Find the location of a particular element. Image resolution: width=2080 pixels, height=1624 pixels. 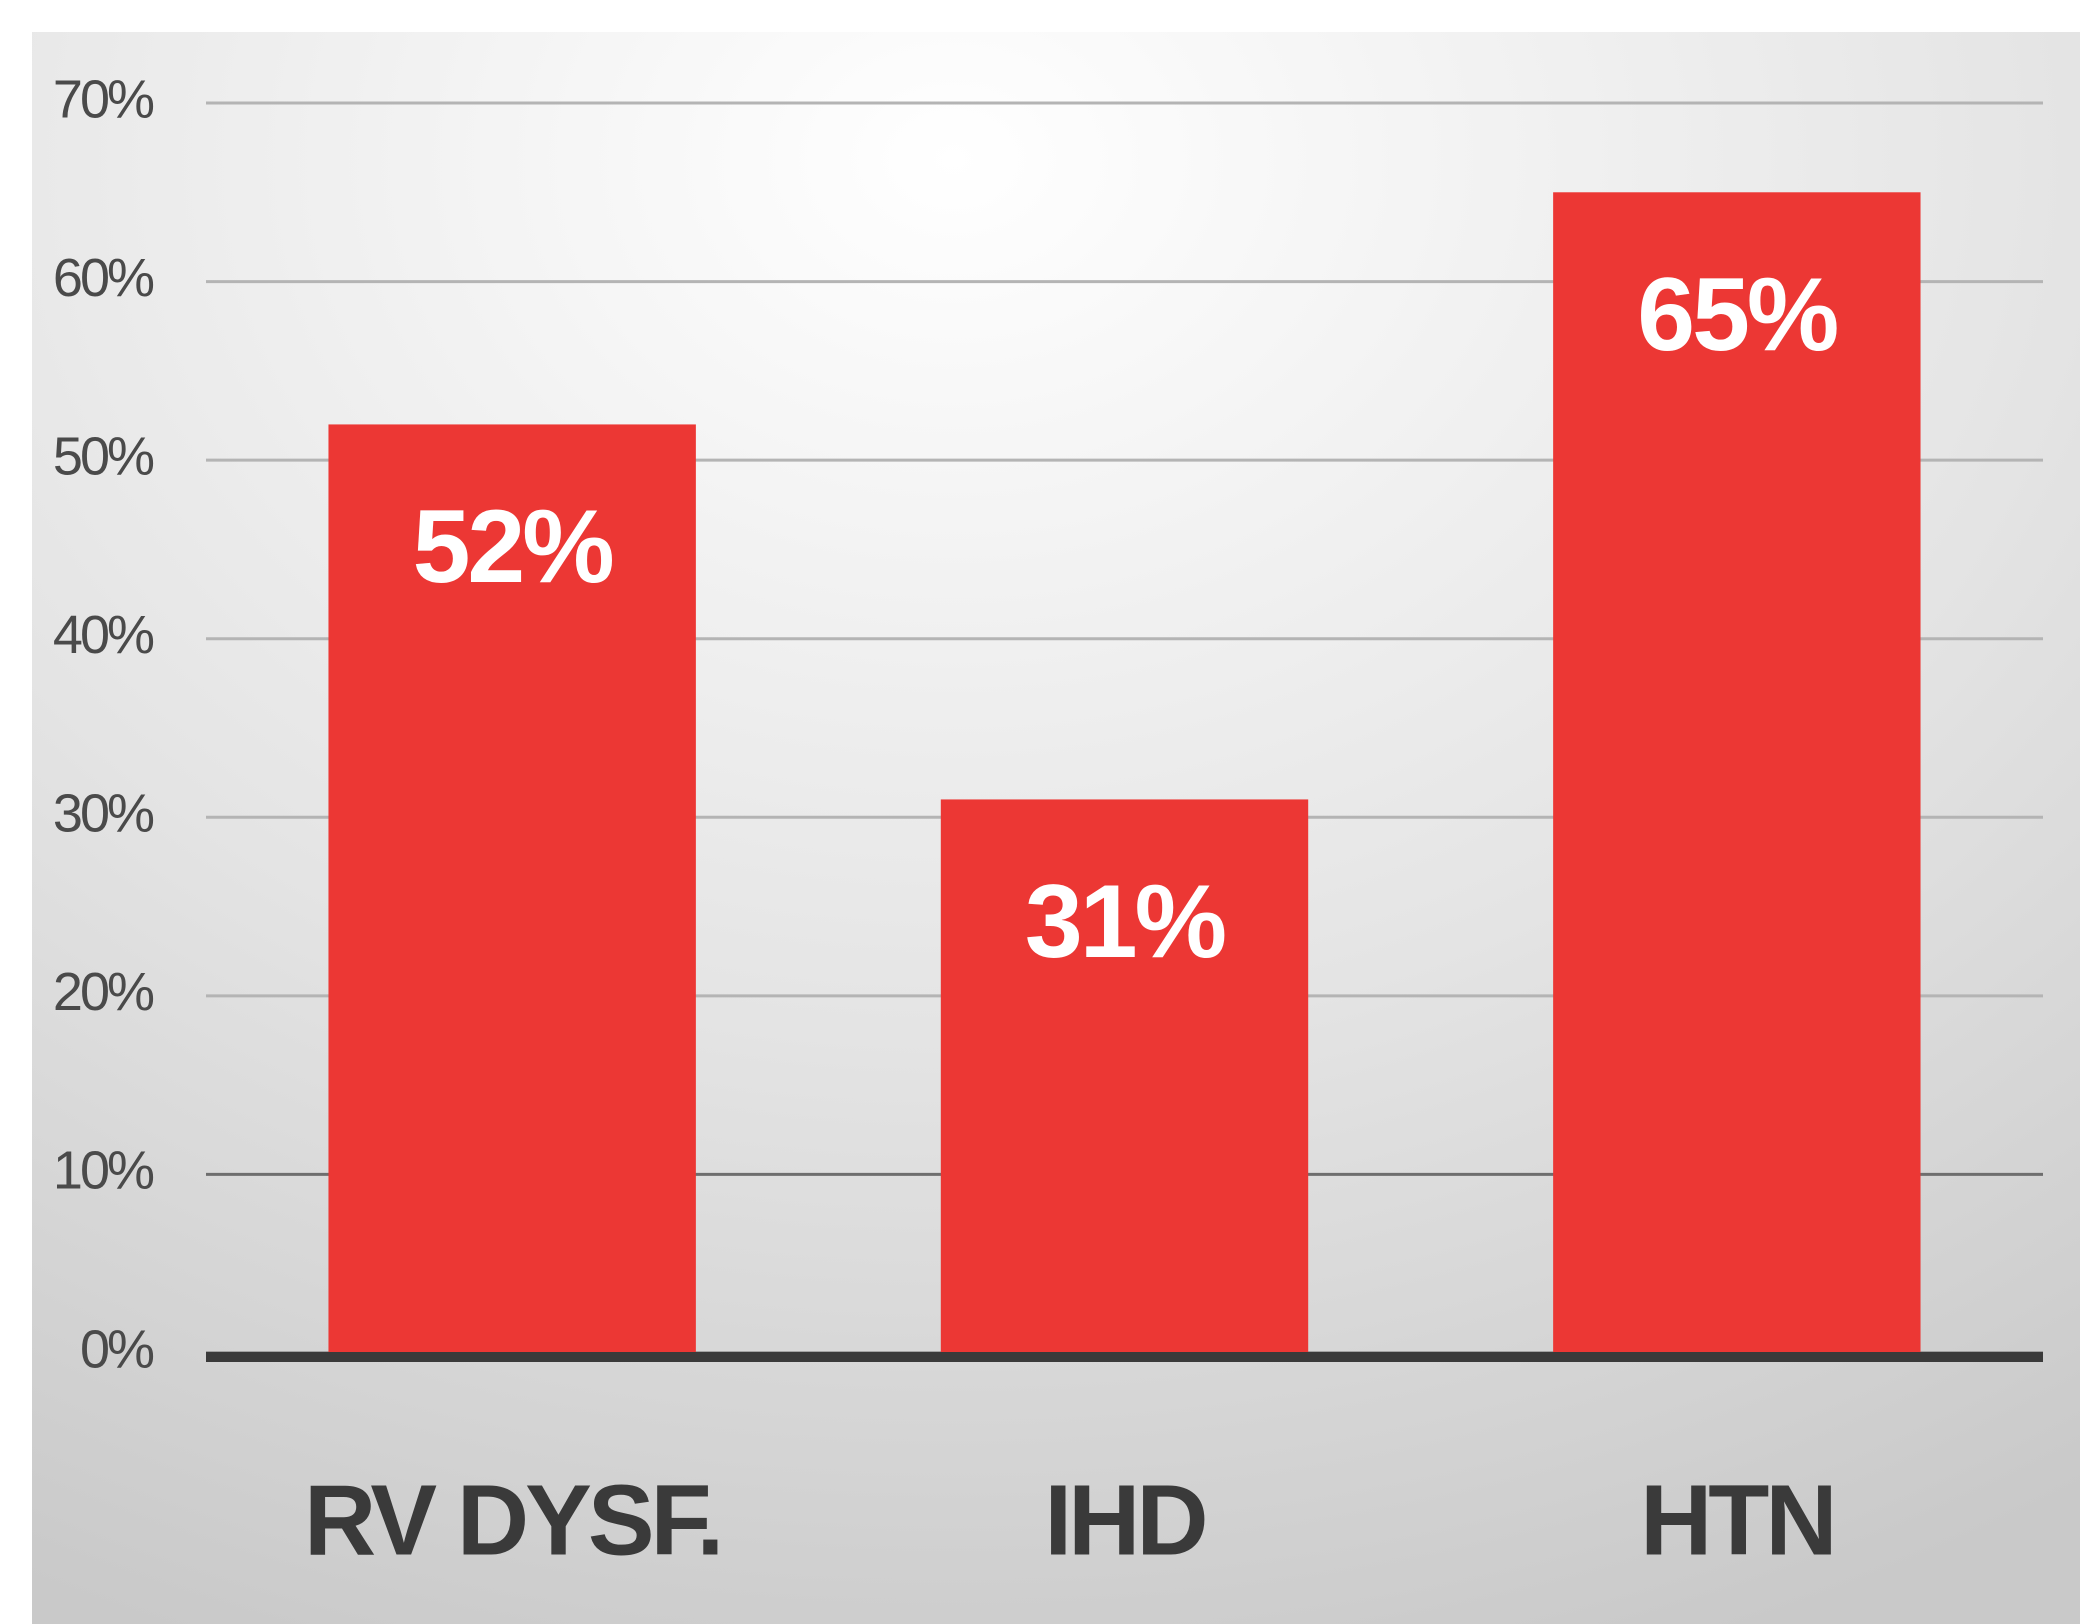

y-tick-label: 40% is located at coordinates (103, 635).